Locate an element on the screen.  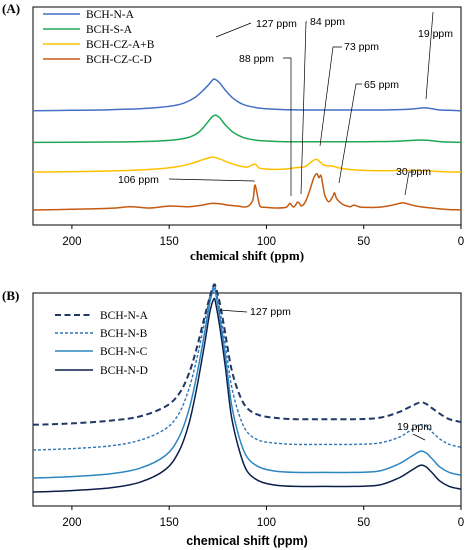
x-tick-label-a-200: 200 is located at coordinates (71, 242).